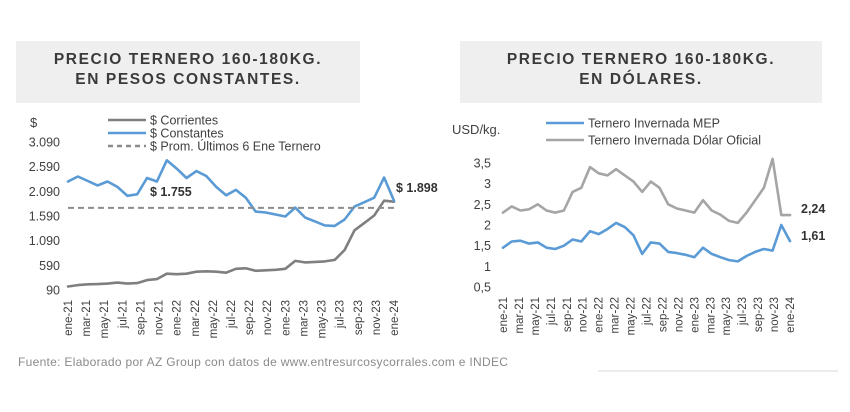 Image resolution: width=850 pixels, height=412 pixels. What do you see at coordinates (520, 315) in the screenshot?
I see `chart1-xtick-label: mar-21` at bounding box center [520, 315].